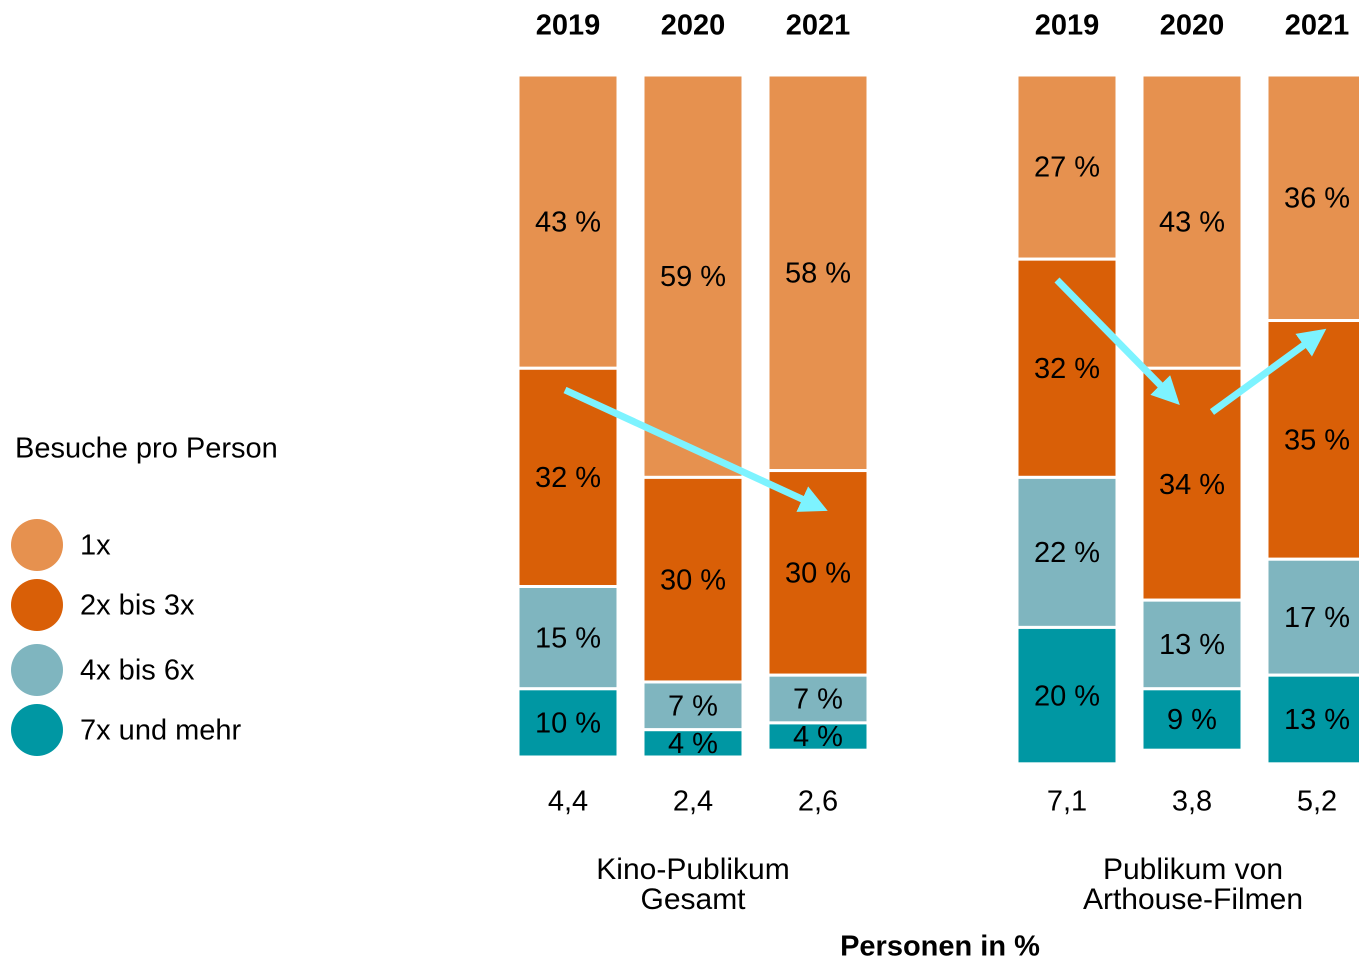 The height and width of the screenshot is (963, 1359). Describe the element at coordinates (1317, 802) in the screenshot. I see `average-label: 5,2` at that location.